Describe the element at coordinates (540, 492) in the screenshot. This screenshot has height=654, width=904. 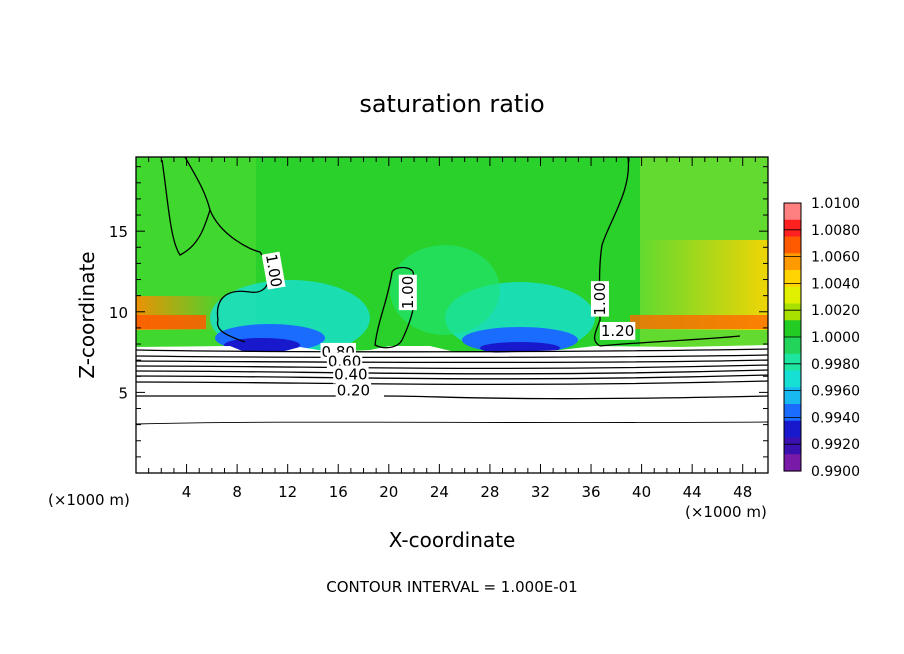
I see `x-tick-label: 32` at that location.